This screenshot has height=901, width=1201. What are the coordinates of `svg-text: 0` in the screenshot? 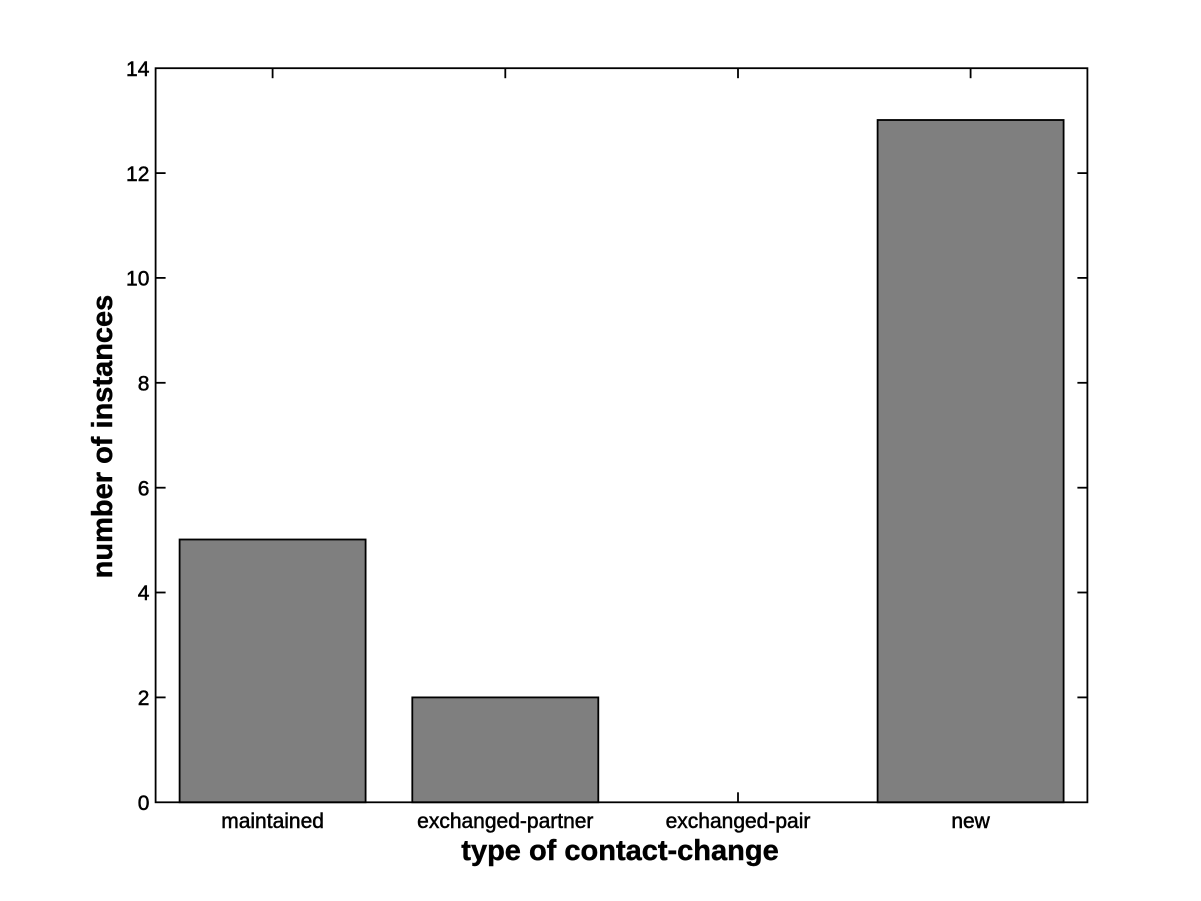 It's located at (144, 803).